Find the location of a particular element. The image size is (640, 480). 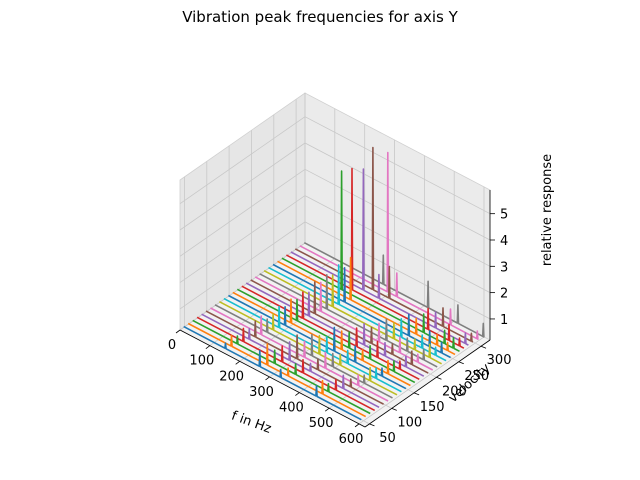

x-axis-label: f in Hz is located at coordinates (251, 423).